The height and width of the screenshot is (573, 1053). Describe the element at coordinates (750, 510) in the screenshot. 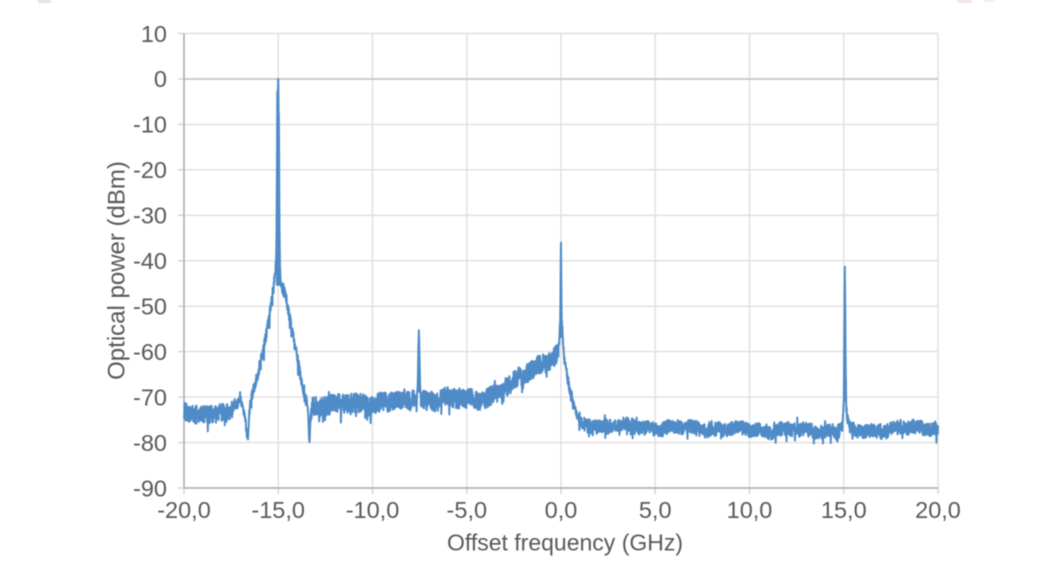

I see `svg-text: 10,0` at that location.